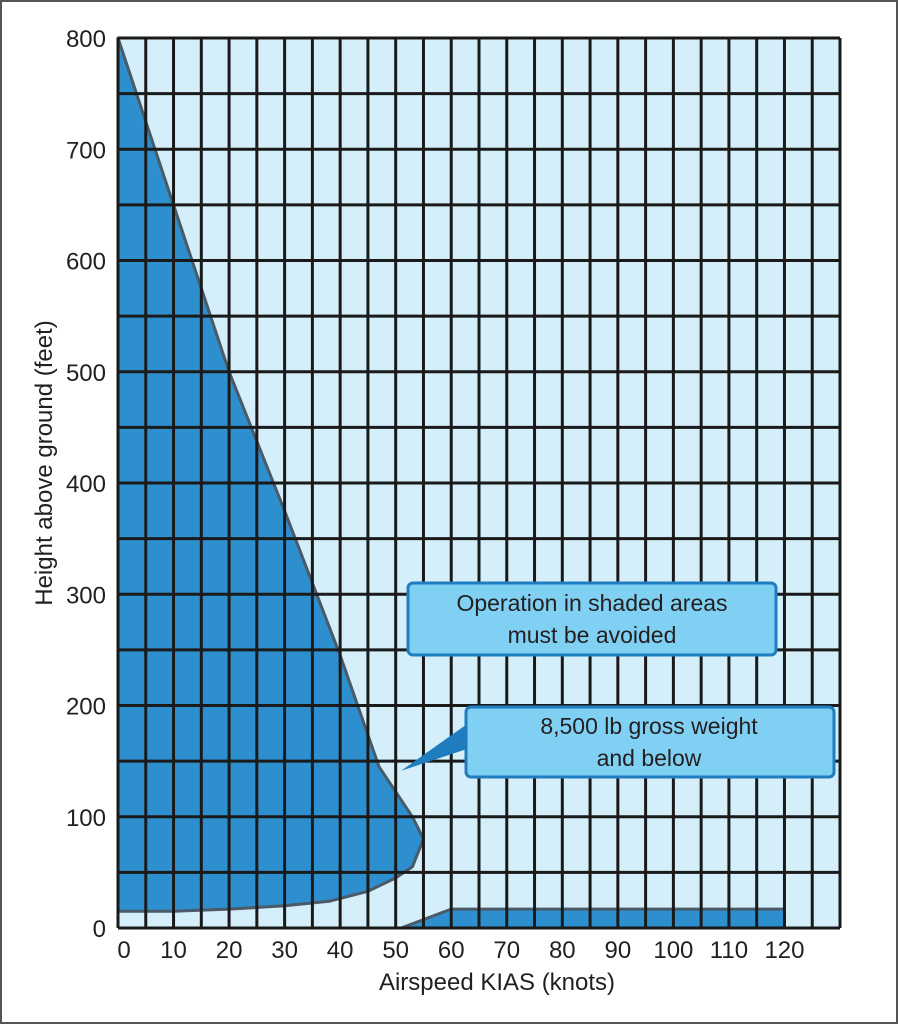 The image size is (898, 1024). Describe the element at coordinates (44, 463) in the screenshot. I see `y-axis-label: Height above ground (feet)` at that location.